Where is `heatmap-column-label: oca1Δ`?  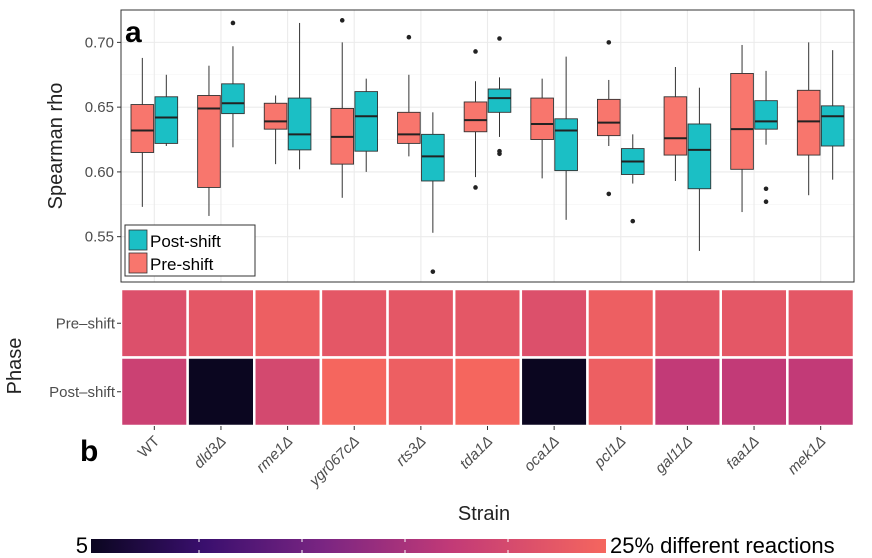
heatmap-column-label: oca1Δ is located at coordinates (542, 454).